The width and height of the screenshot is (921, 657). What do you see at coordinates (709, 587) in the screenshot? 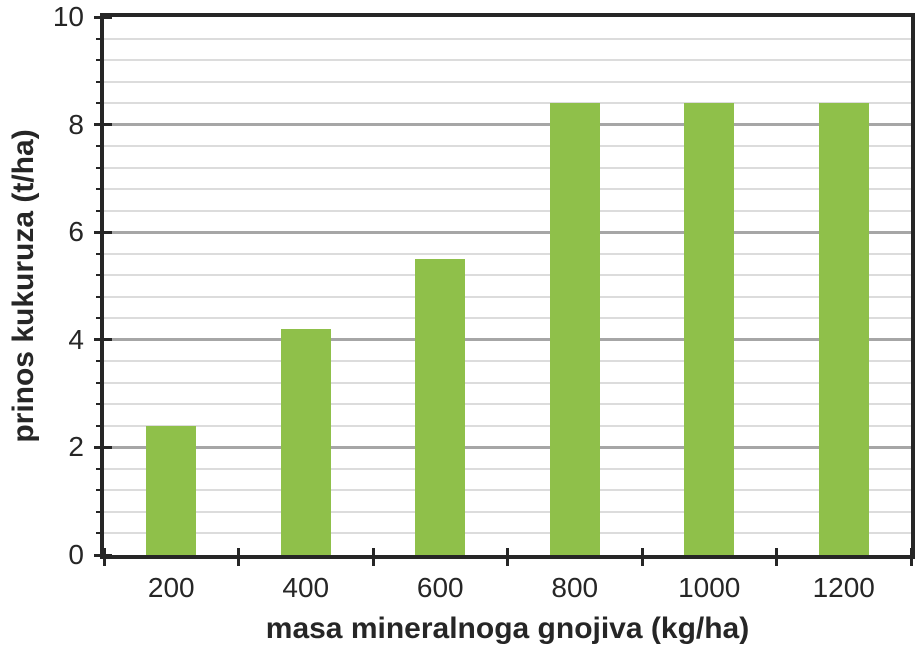
I see `x-tick-label: 1000` at bounding box center [709, 587].